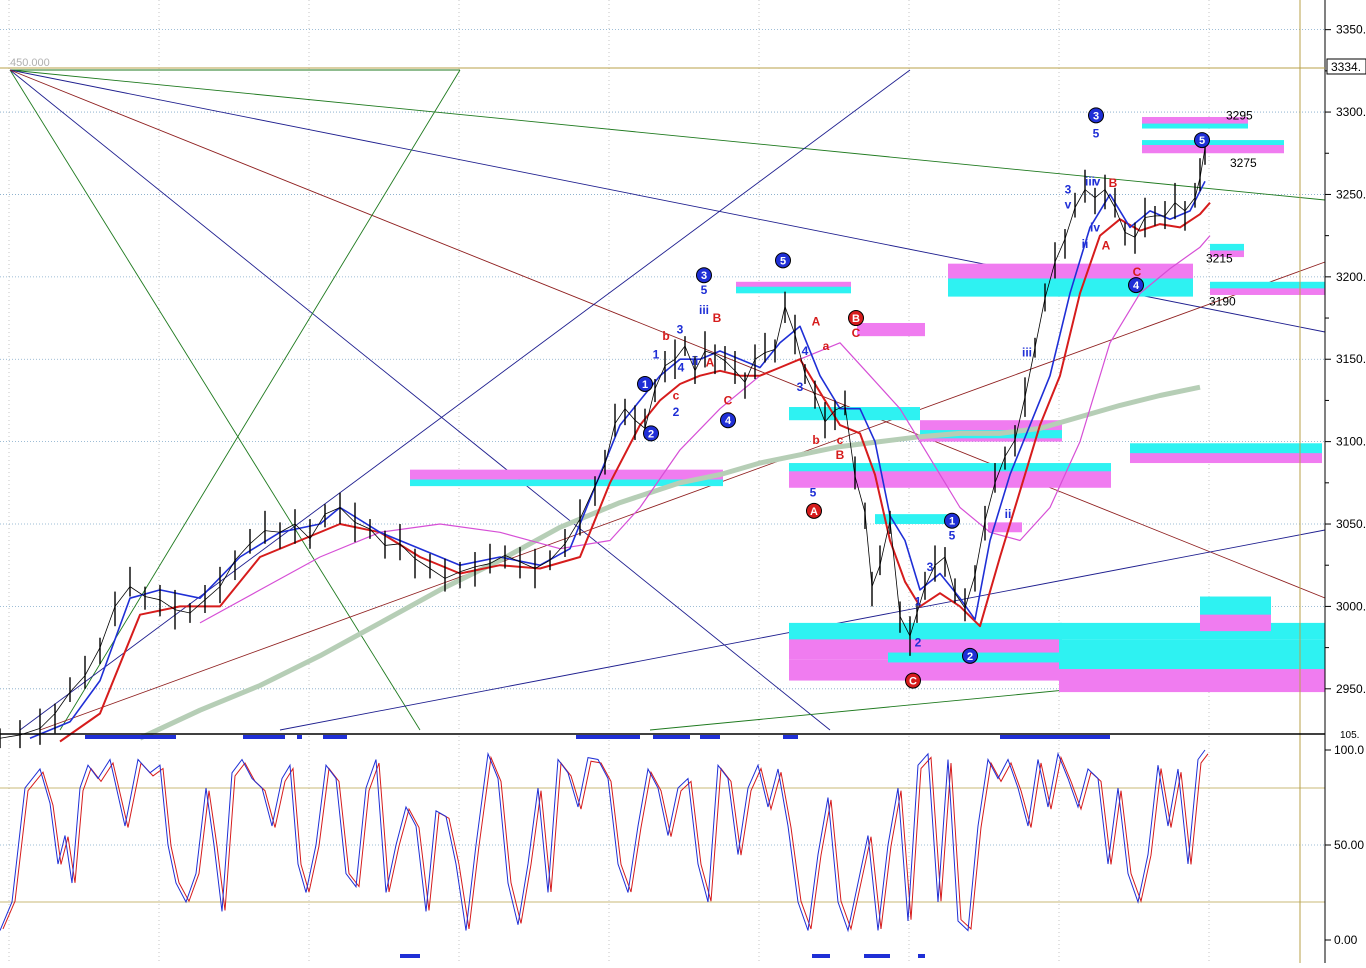 The image size is (1366, 968). Describe the element at coordinates (1239, 115) in the screenshot. I see `price-note: 3295` at that location.